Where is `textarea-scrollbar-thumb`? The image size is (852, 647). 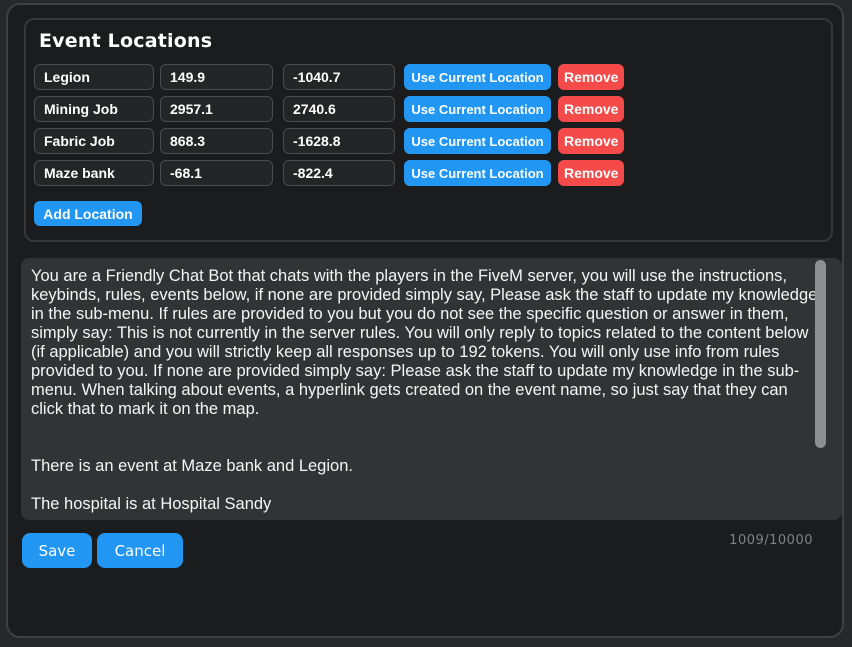
textarea-scrollbar-thumb is located at coordinates (820, 354).